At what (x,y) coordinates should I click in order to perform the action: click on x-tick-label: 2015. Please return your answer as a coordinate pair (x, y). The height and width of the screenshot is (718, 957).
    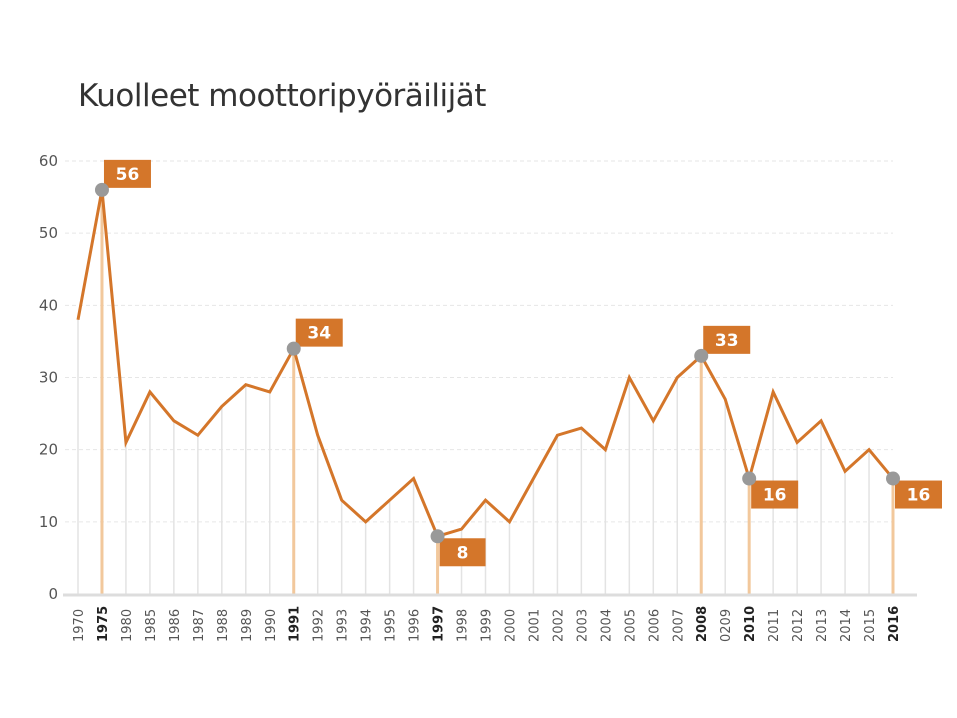
    Looking at the image, I should click on (870, 625).